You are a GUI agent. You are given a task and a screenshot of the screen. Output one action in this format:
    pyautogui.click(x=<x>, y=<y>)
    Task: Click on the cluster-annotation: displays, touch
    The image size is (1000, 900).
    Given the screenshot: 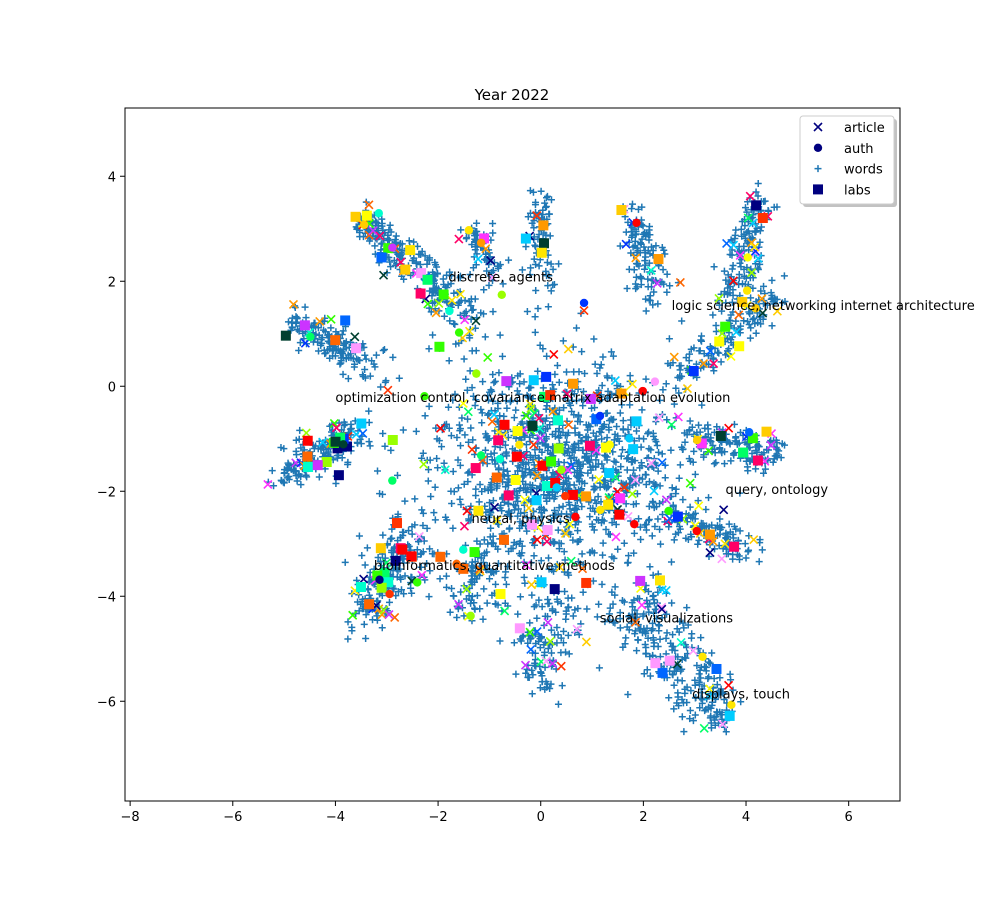 What is the action you would take?
    pyautogui.click(x=741, y=695)
    